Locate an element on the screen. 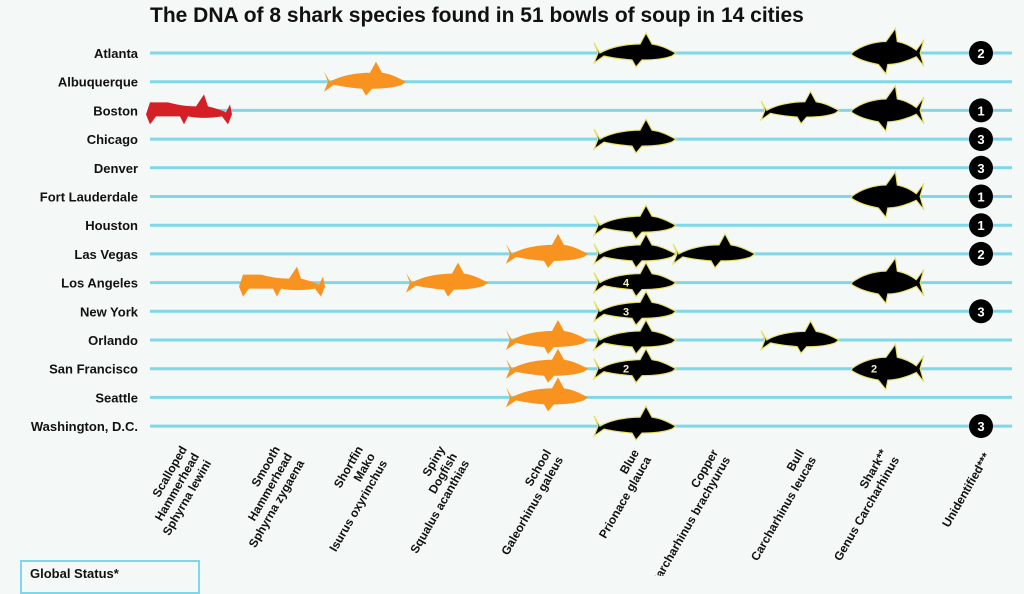 The width and height of the screenshot is (1024, 594). species-label-line: Carcharhinus brachyurus is located at coordinates (690, 515).